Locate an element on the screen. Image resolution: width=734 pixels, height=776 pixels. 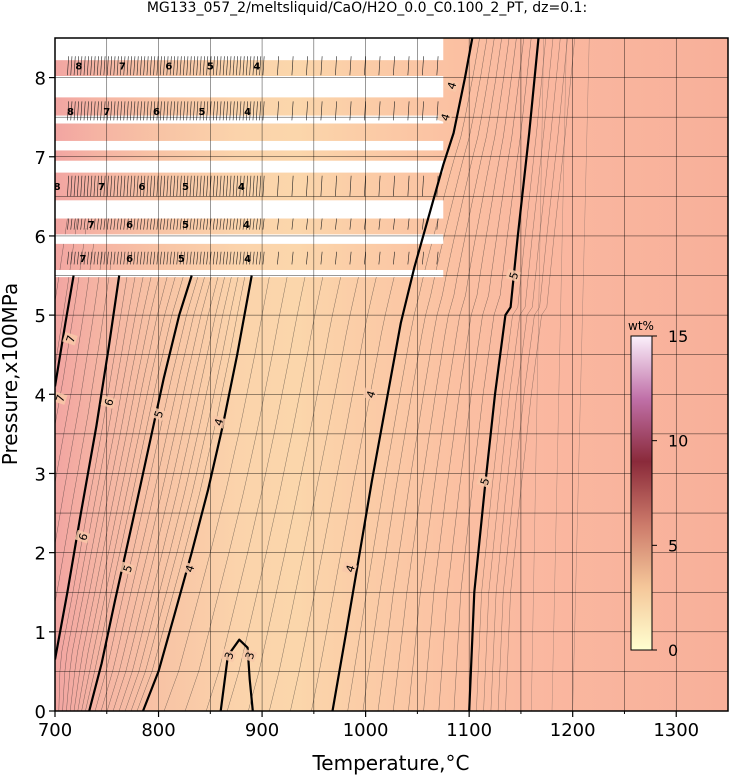
colorbar-tick-label: 15 is located at coordinates (678, 336).